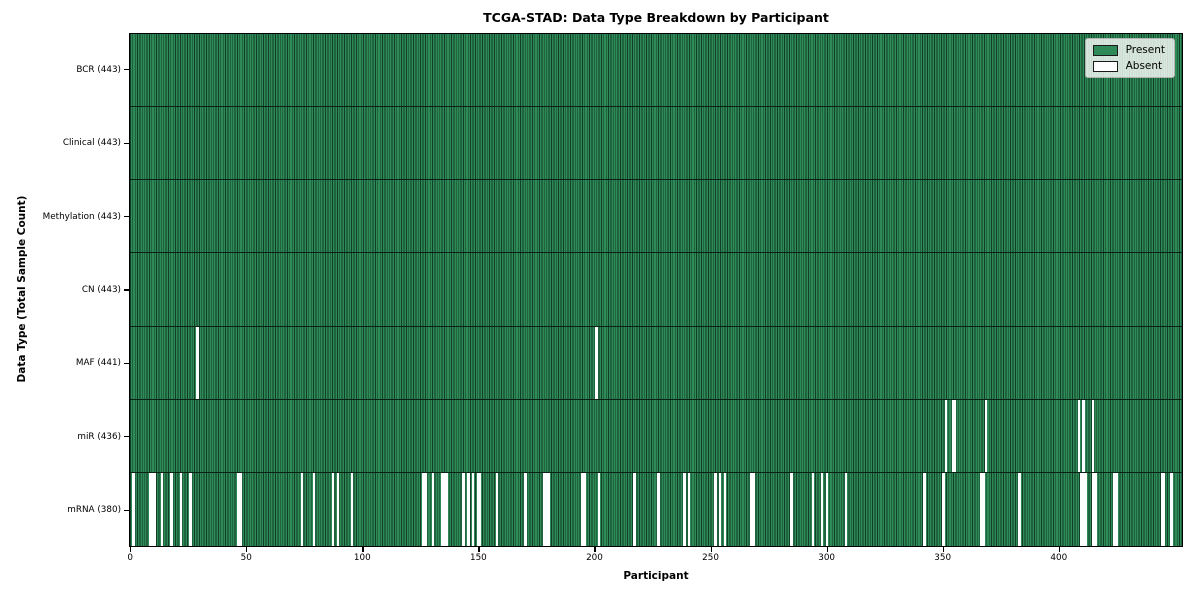  Describe the element at coordinates (81, 216) in the screenshot. I see `y-tick-label: Methylation (443)` at that location.